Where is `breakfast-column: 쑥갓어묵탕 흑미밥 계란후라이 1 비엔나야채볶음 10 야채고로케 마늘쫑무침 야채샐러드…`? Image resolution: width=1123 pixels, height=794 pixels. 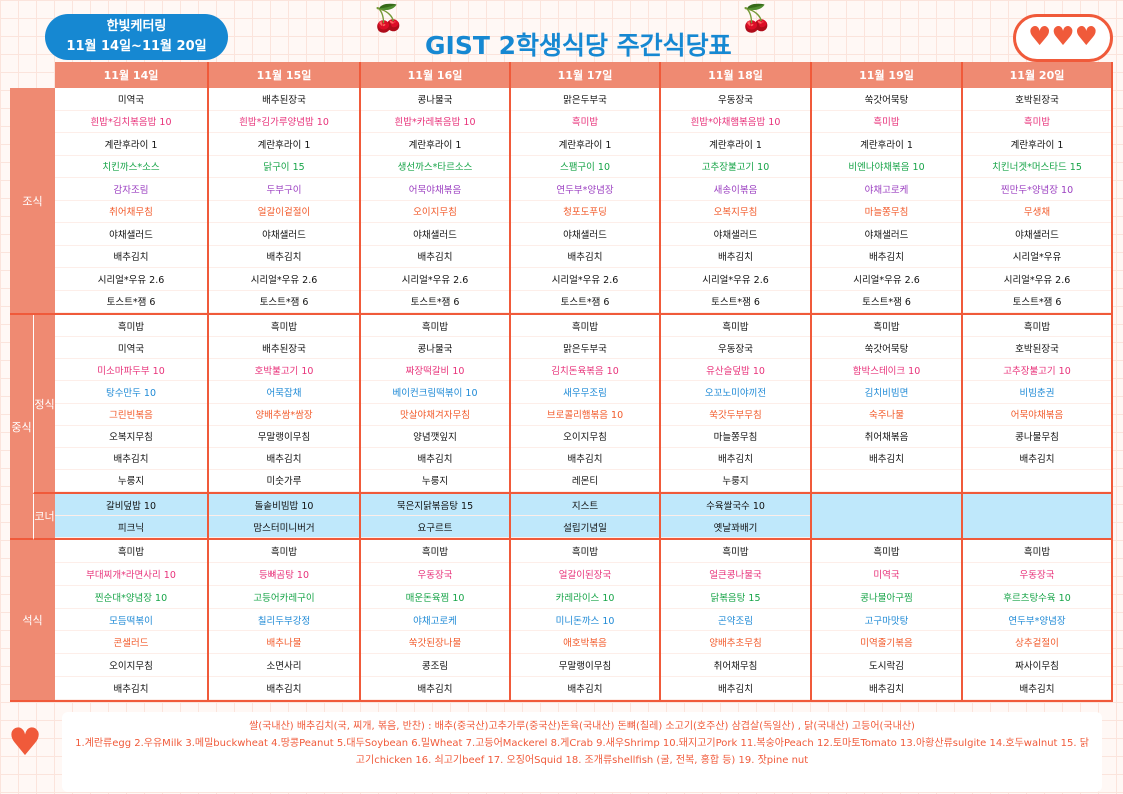
breakfast-column: 쑥갓어묵탕 흑미밥 계란후라이 1 비엔나야채볶음 10 야채고로케 마늘쫑무침 야채샐러드… is located at coordinates (887, 201).